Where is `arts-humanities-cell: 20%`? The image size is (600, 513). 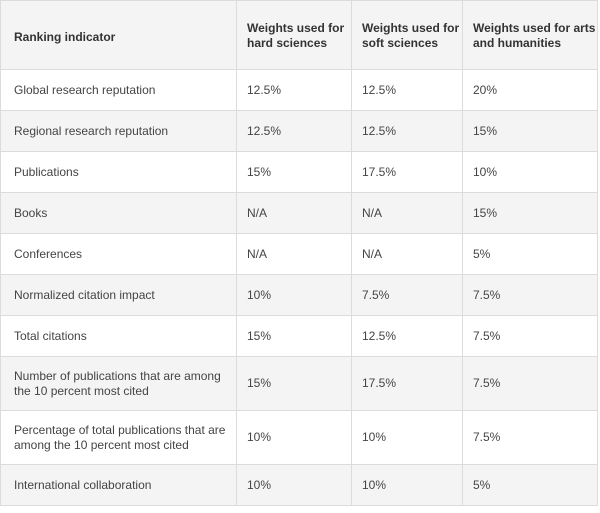
arts-humanities-cell: 20% is located at coordinates (530, 90).